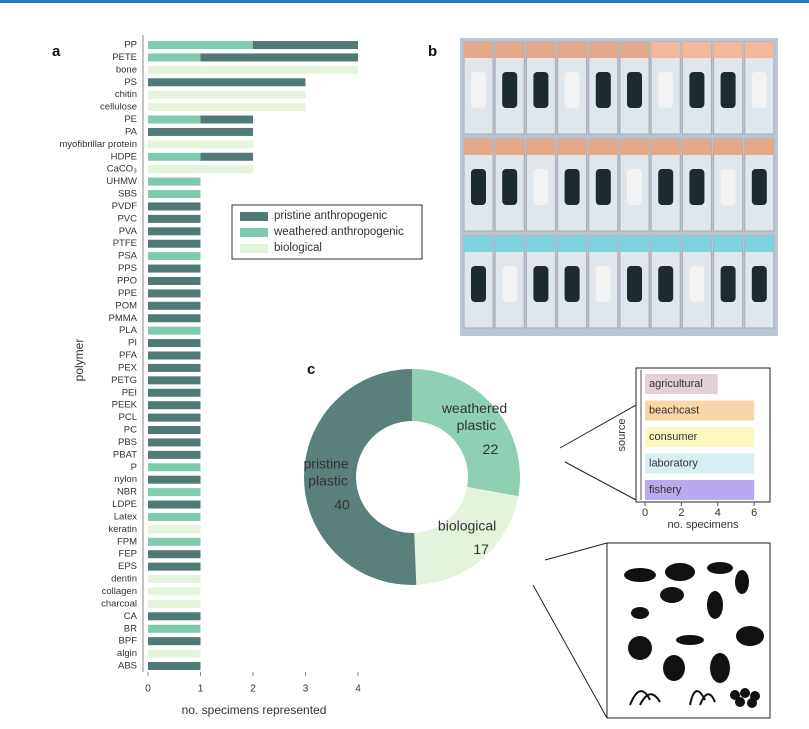 Image resolution: width=809 pixels, height=729 pixels. I want to click on x-tick-label: 3, so click(306, 689).